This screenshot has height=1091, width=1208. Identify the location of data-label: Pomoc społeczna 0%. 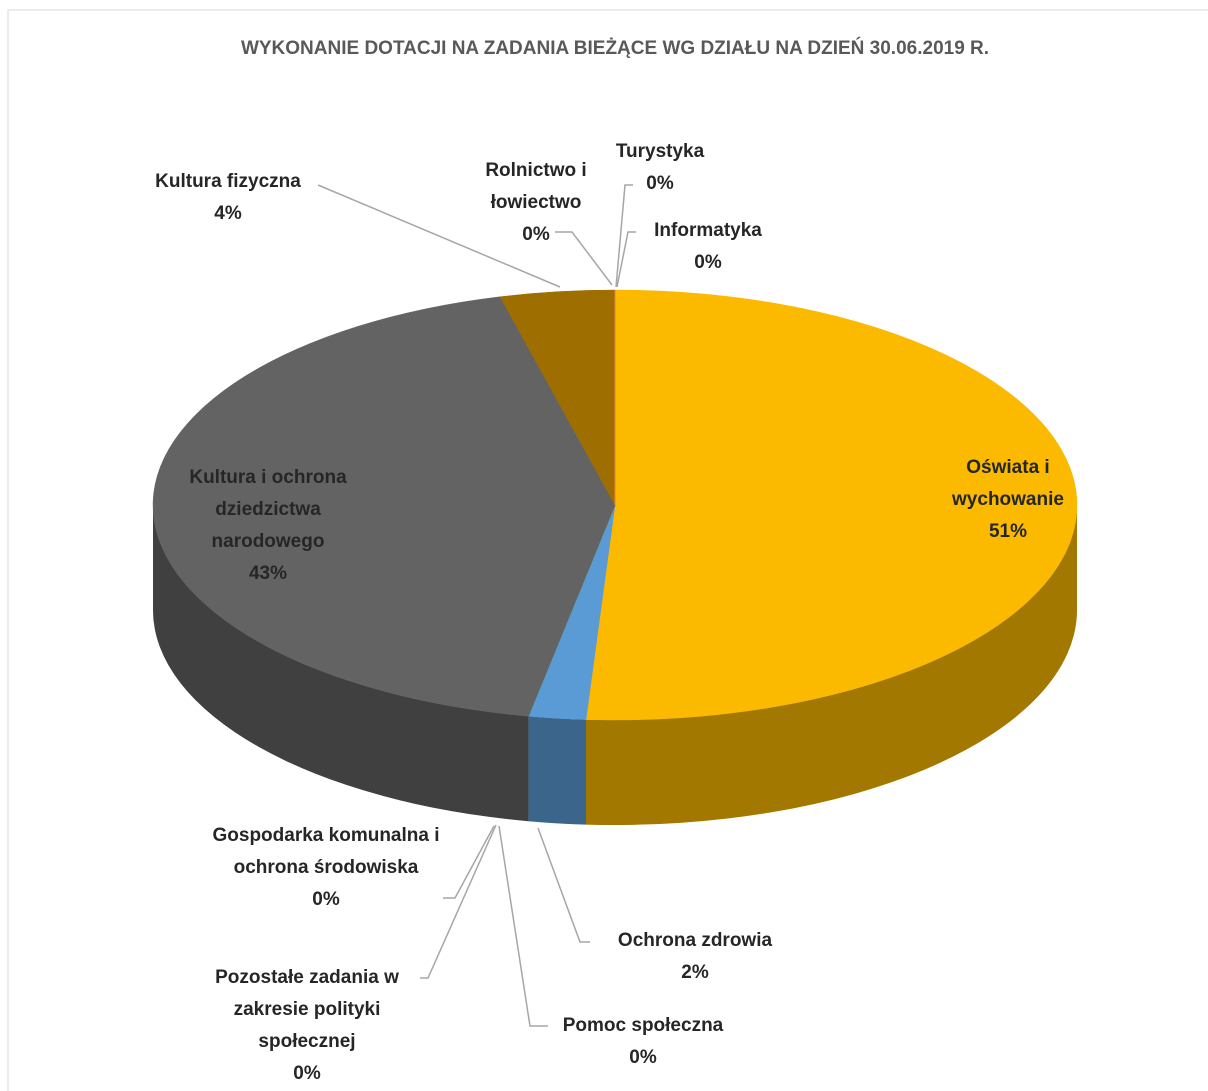
(643, 1042).